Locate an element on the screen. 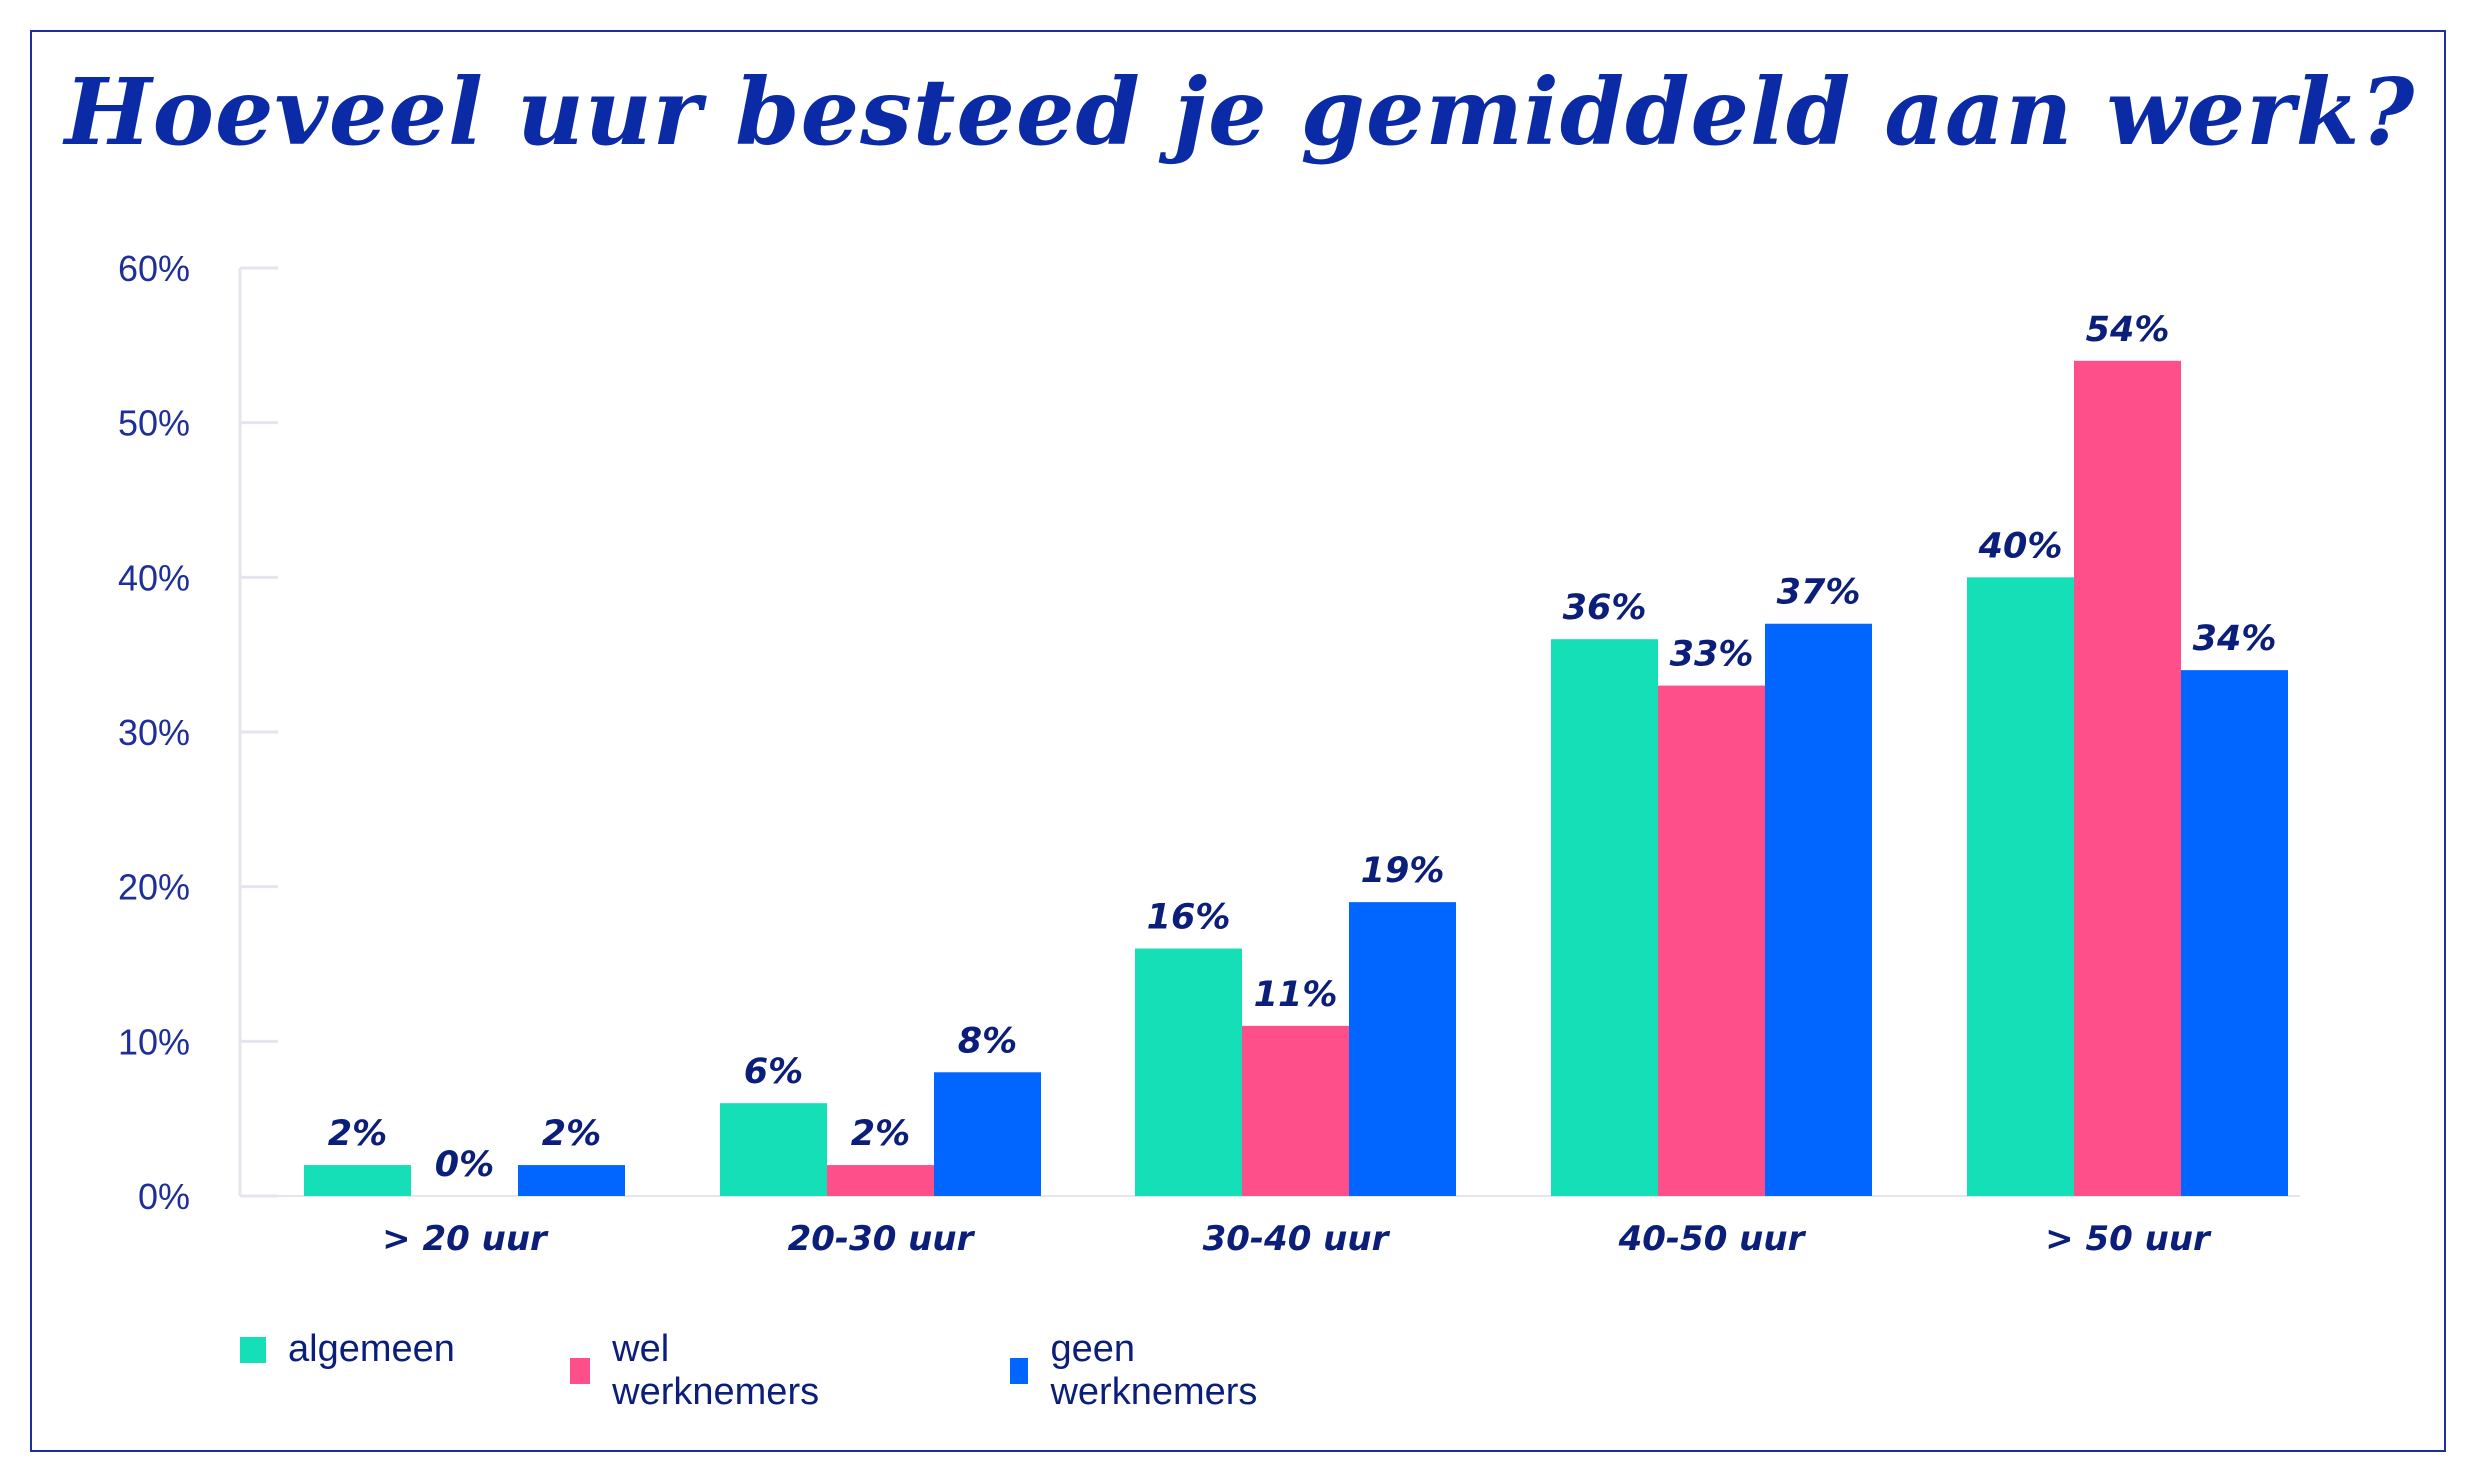 This screenshot has height=1476, width=2480. data-label: 34% is located at coordinates (2235, 639).